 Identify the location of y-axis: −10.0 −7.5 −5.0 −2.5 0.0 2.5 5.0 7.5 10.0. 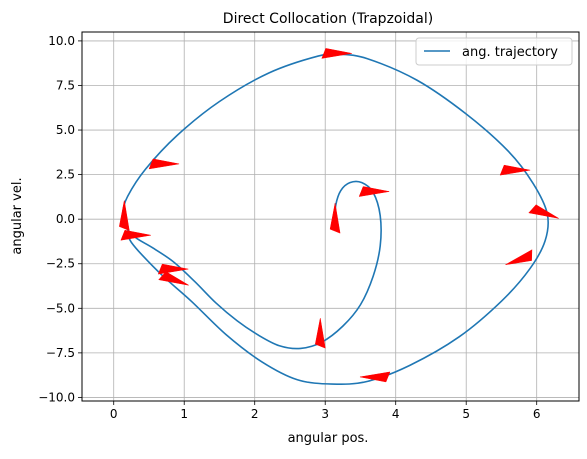
(60, 219).